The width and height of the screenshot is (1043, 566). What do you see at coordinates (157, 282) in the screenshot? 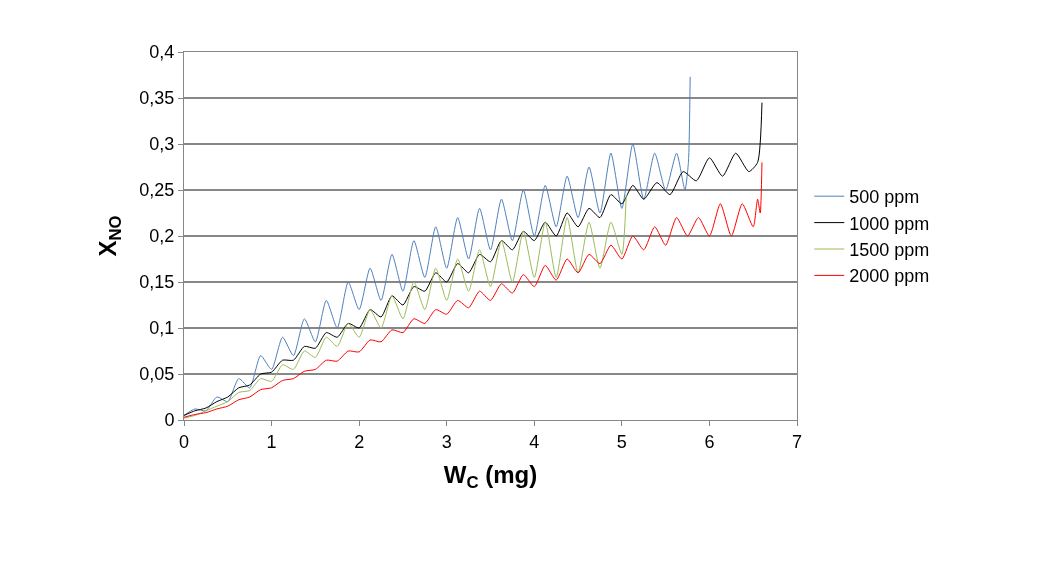
I see `y-tick-label: 0,15` at bounding box center [157, 282].